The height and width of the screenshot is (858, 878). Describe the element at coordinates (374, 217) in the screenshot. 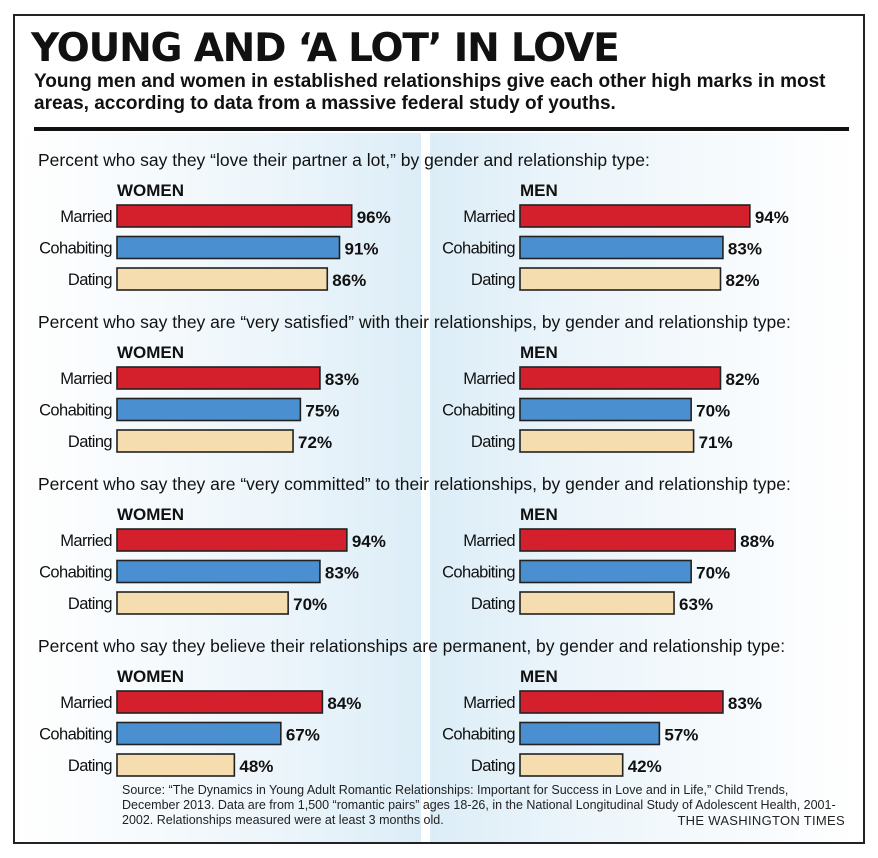

I see `data-label: 96%` at that location.